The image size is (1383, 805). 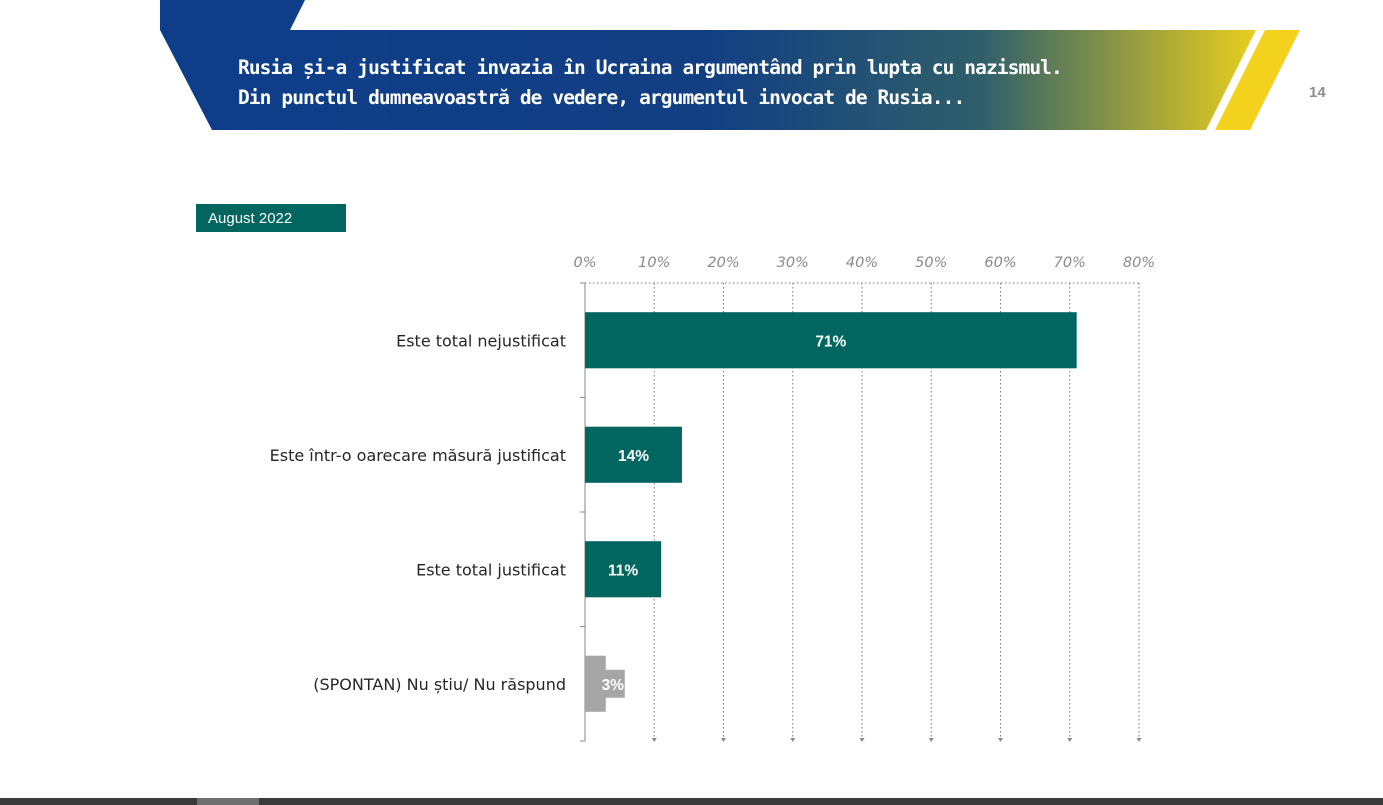 What do you see at coordinates (439, 684) in the screenshot?
I see `category-label: (SPONTAN) Nu știu/ Nu răspund` at bounding box center [439, 684].